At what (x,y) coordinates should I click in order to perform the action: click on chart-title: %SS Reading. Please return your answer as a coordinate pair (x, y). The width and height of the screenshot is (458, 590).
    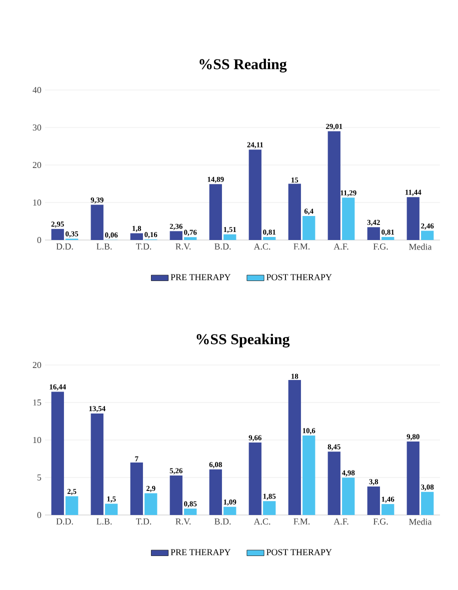
    Looking at the image, I should click on (243, 65).